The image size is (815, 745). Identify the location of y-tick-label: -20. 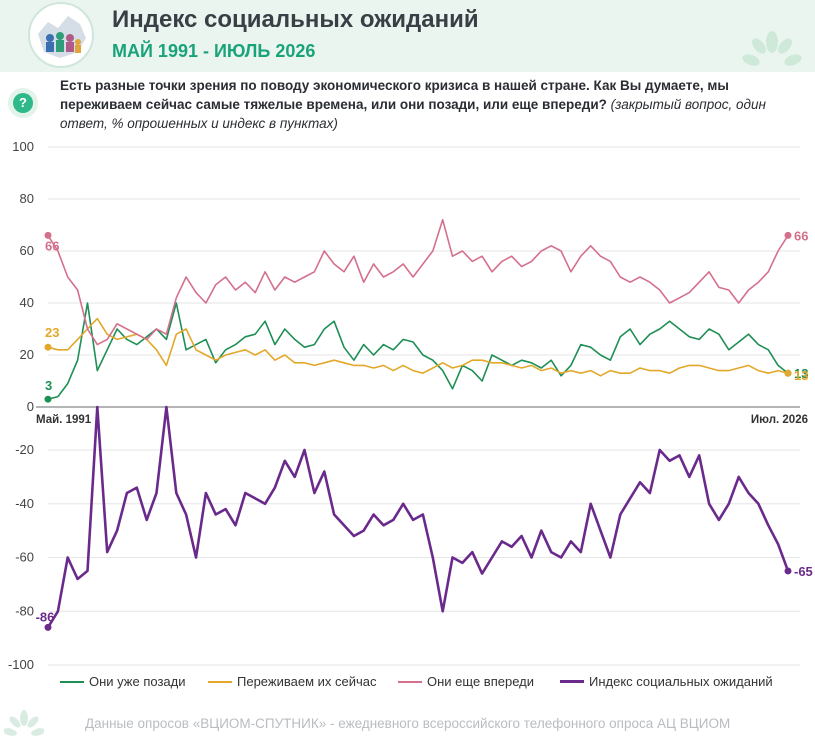
(24, 449).